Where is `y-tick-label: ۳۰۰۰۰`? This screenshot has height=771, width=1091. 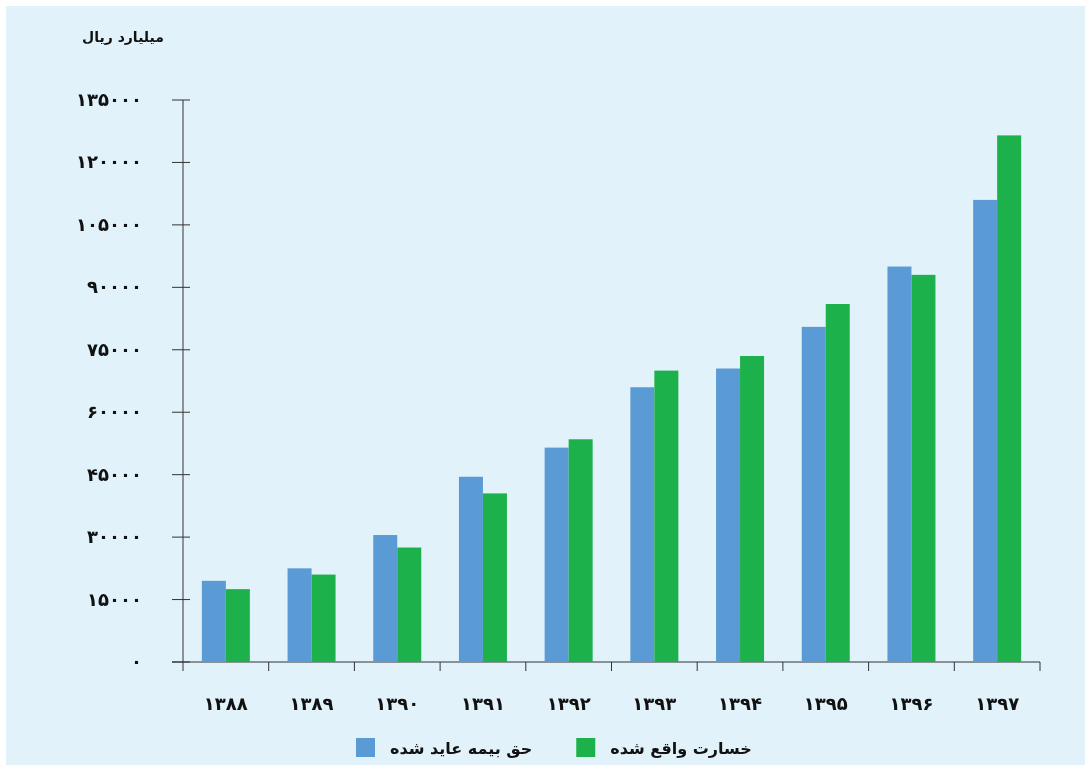
y-tick-label: ۳۰۰۰۰ is located at coordinates (114, 537).